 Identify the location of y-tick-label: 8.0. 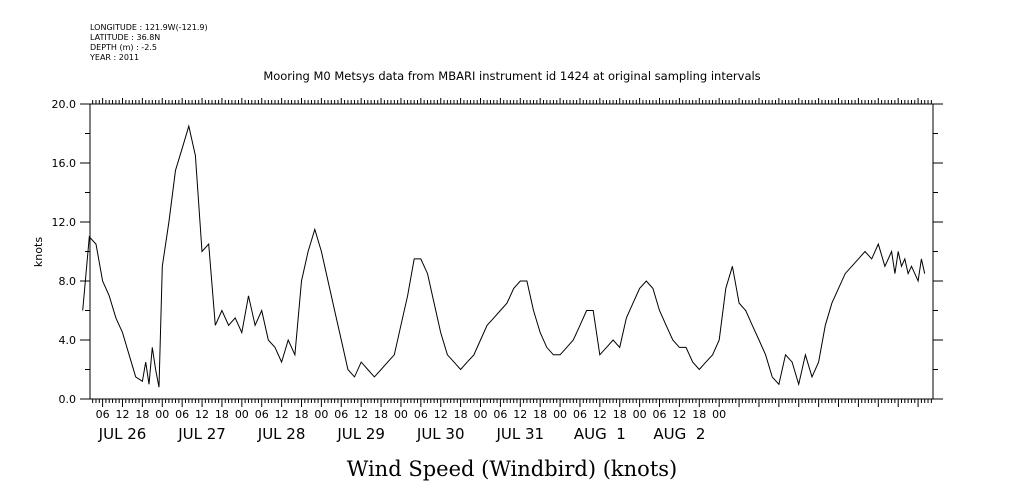
(68, 281).